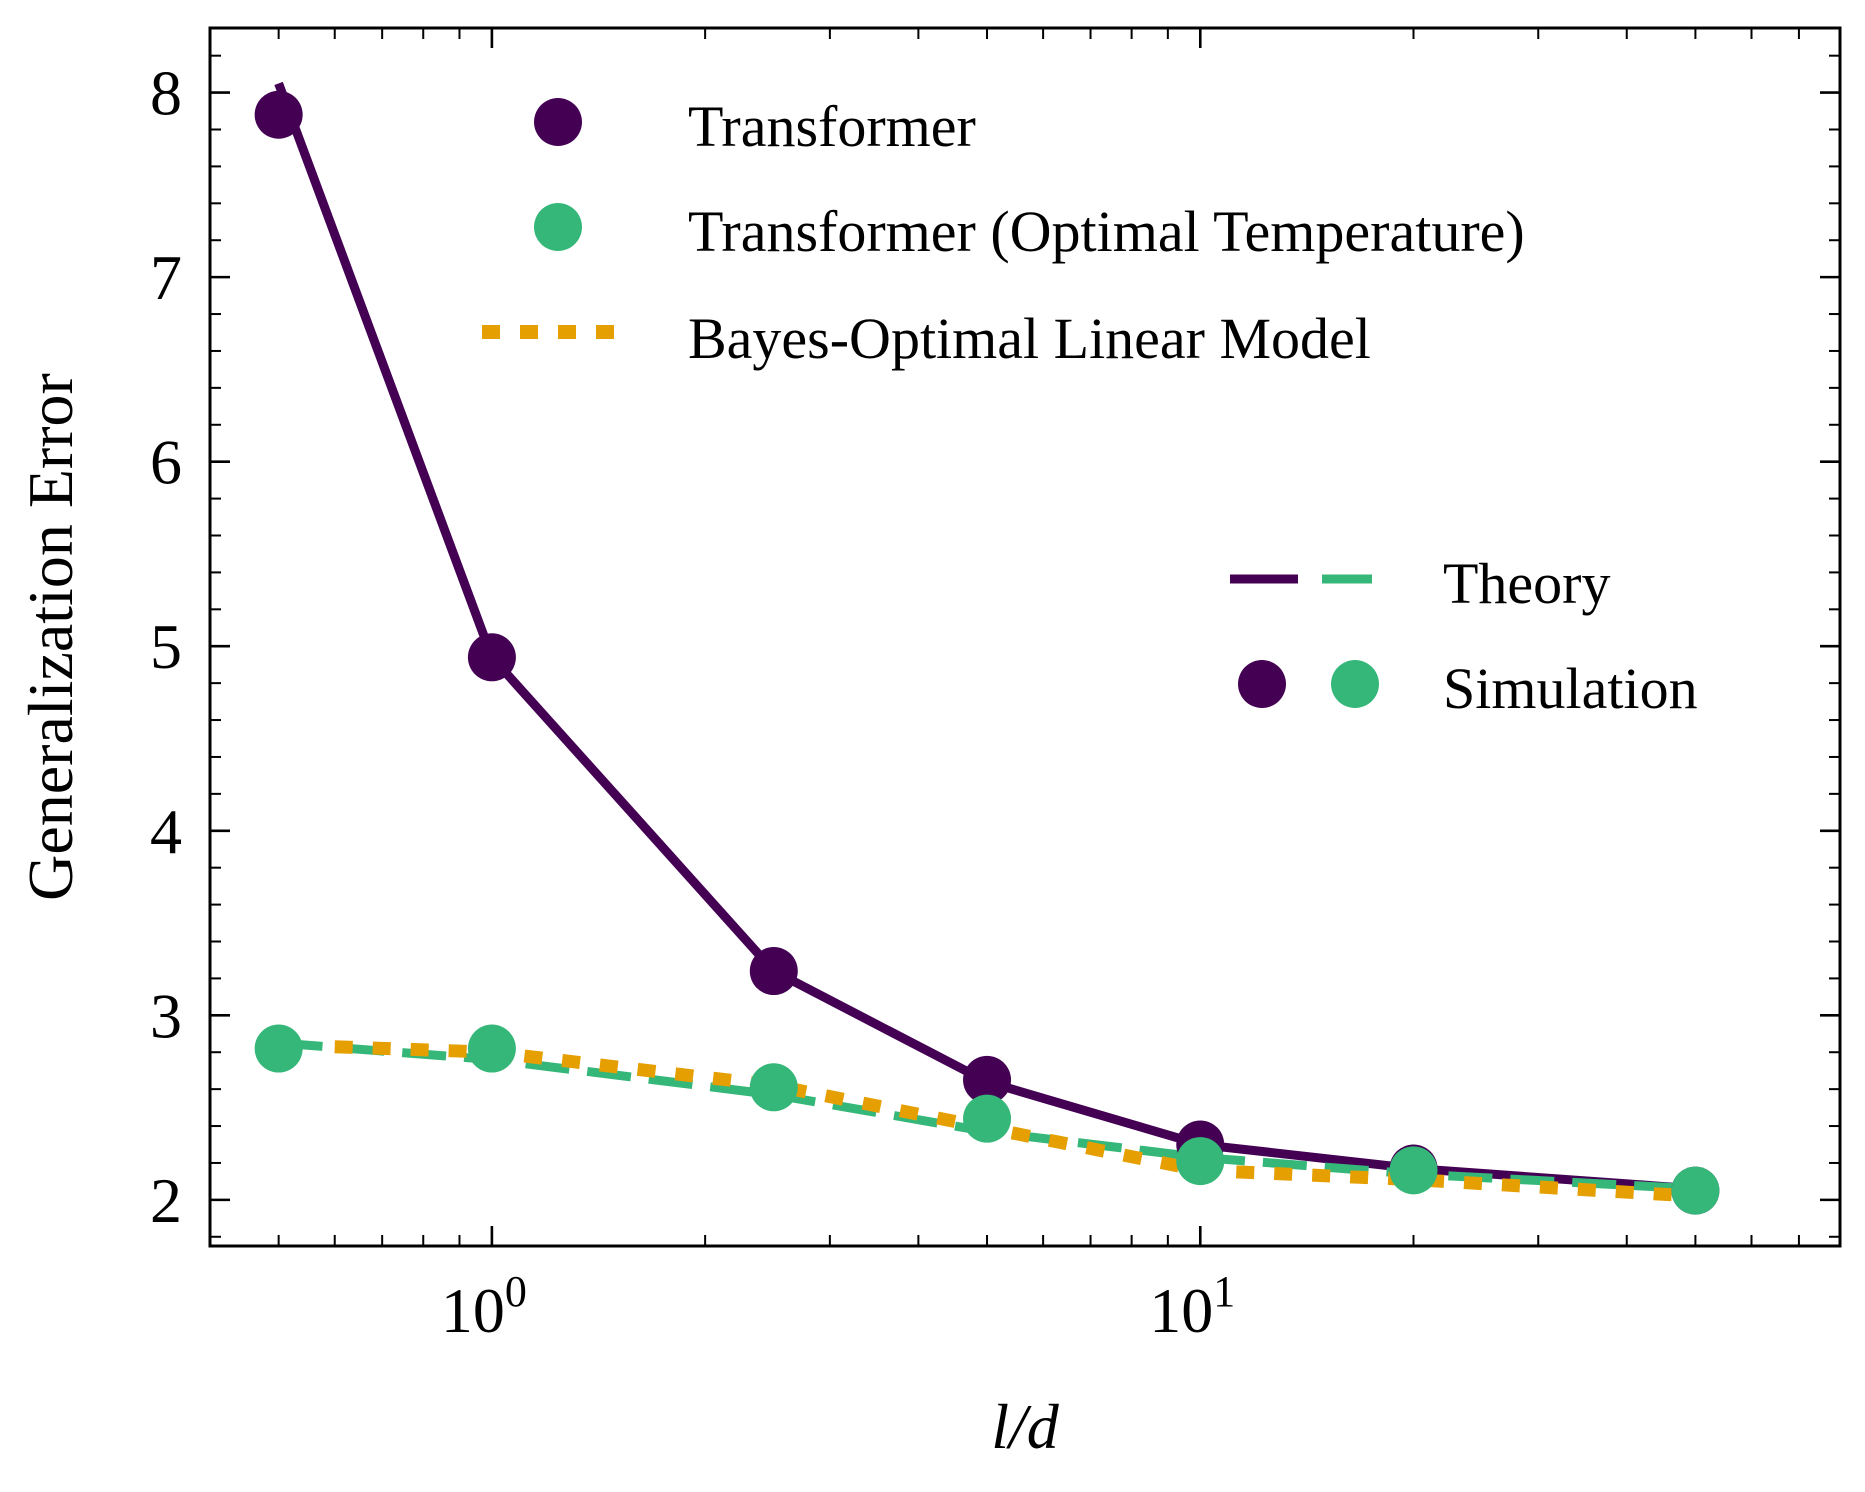 The image size is (1865, 1492). What do you see at coordinates (1106, 231) in the screenshot?
I see `legend-label: Transformer (Optimal Temperature)` at bounding box center [1106, 231].